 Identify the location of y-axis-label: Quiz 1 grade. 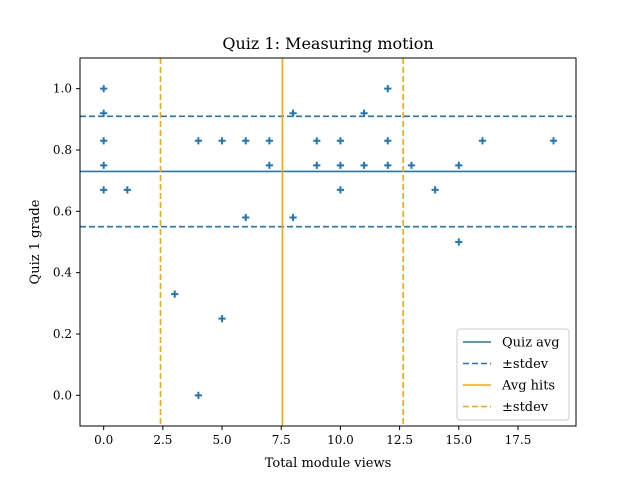
(35, 241).